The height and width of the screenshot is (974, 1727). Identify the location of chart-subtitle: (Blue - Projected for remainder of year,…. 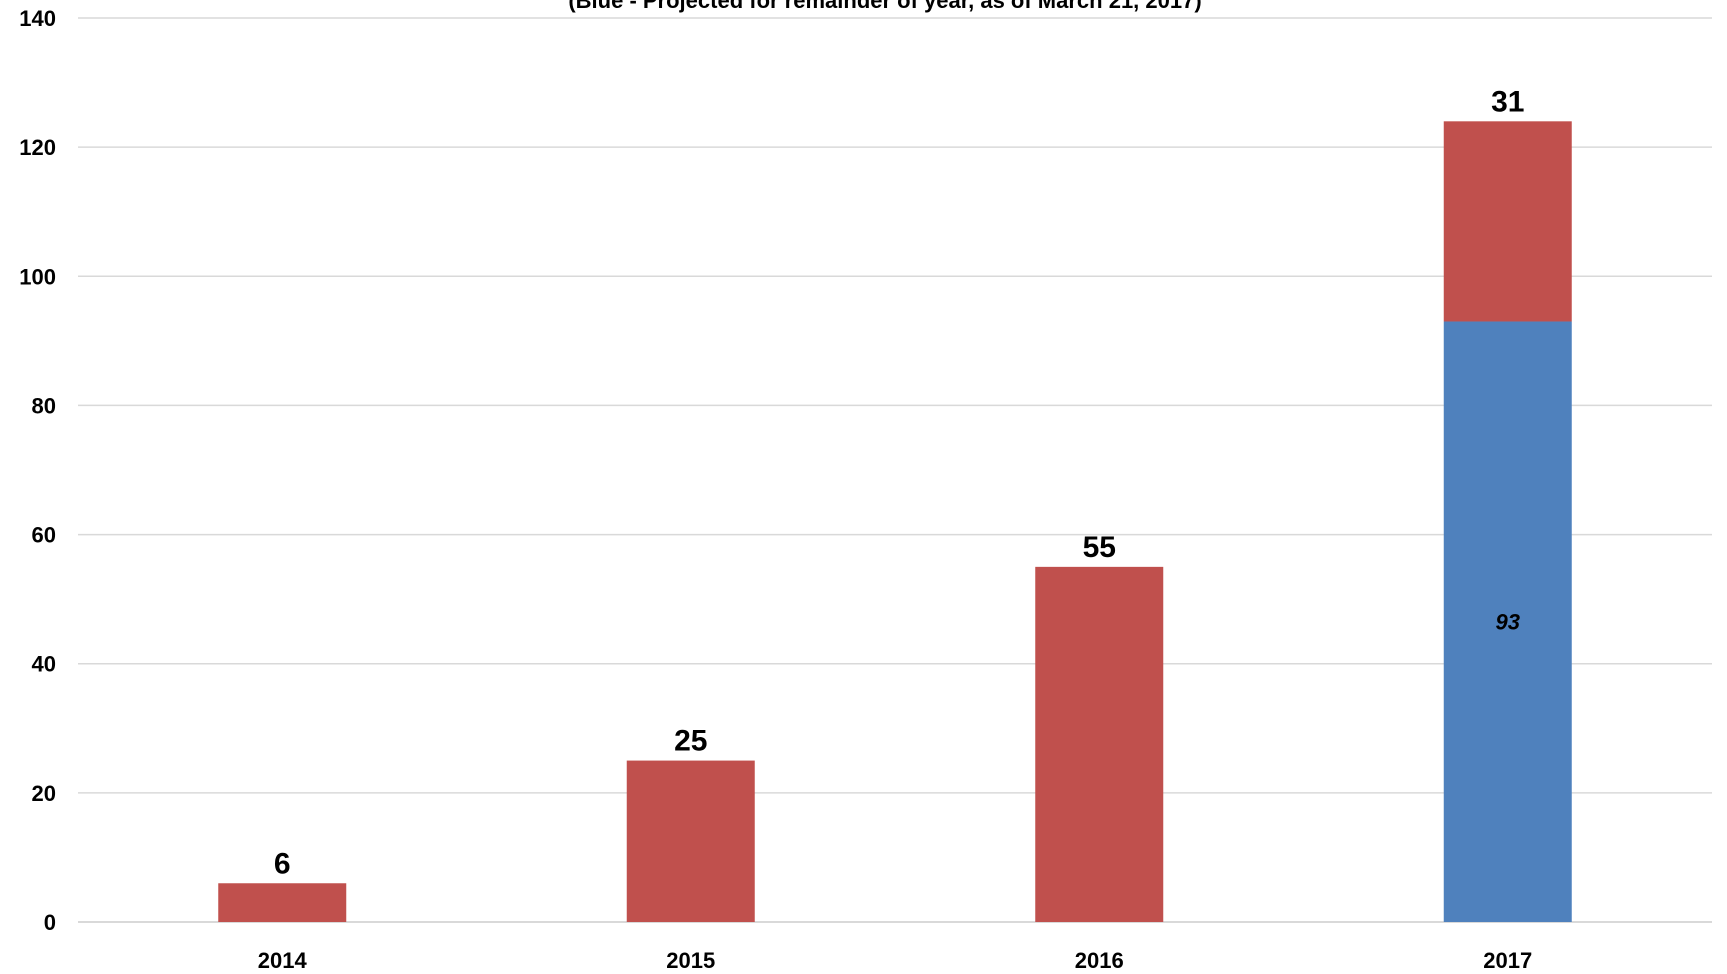
(884, 6).